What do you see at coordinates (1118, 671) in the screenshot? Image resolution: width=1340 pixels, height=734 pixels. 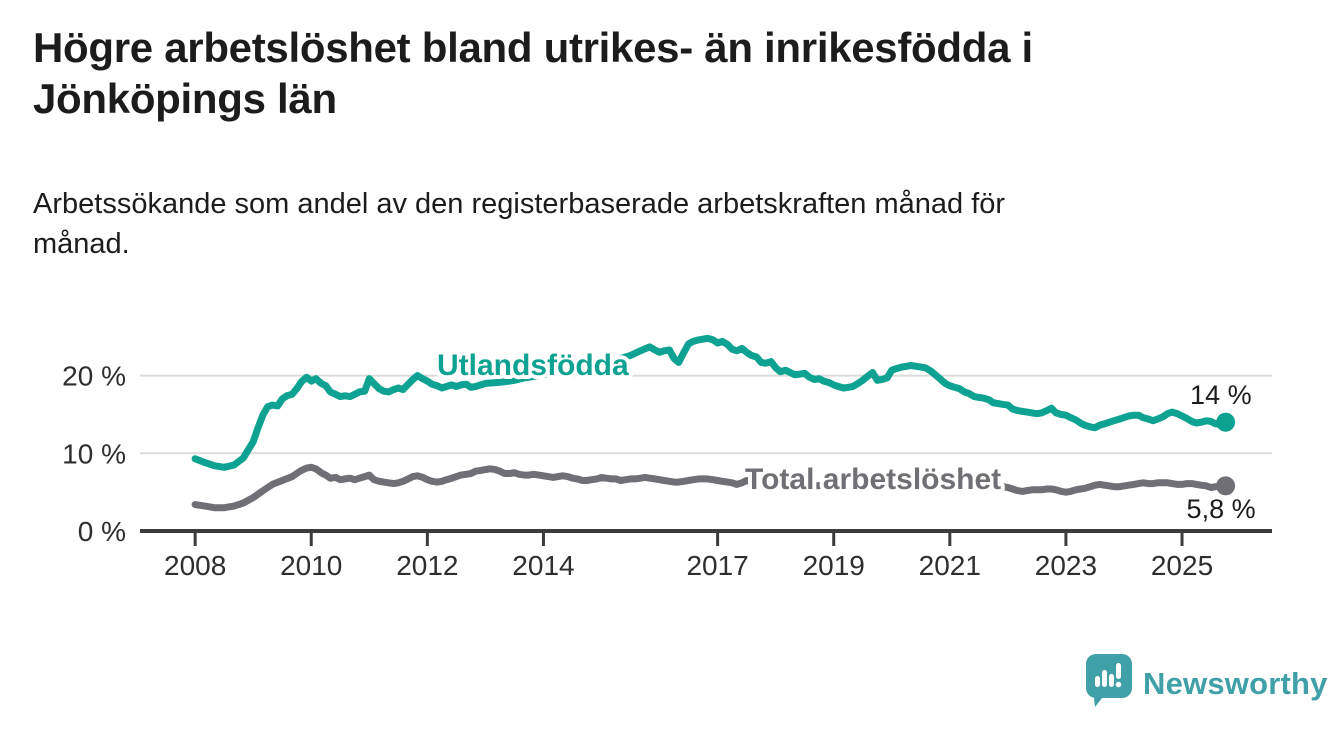 I see `exclamation-bar` at bounding box center [1118, 671].